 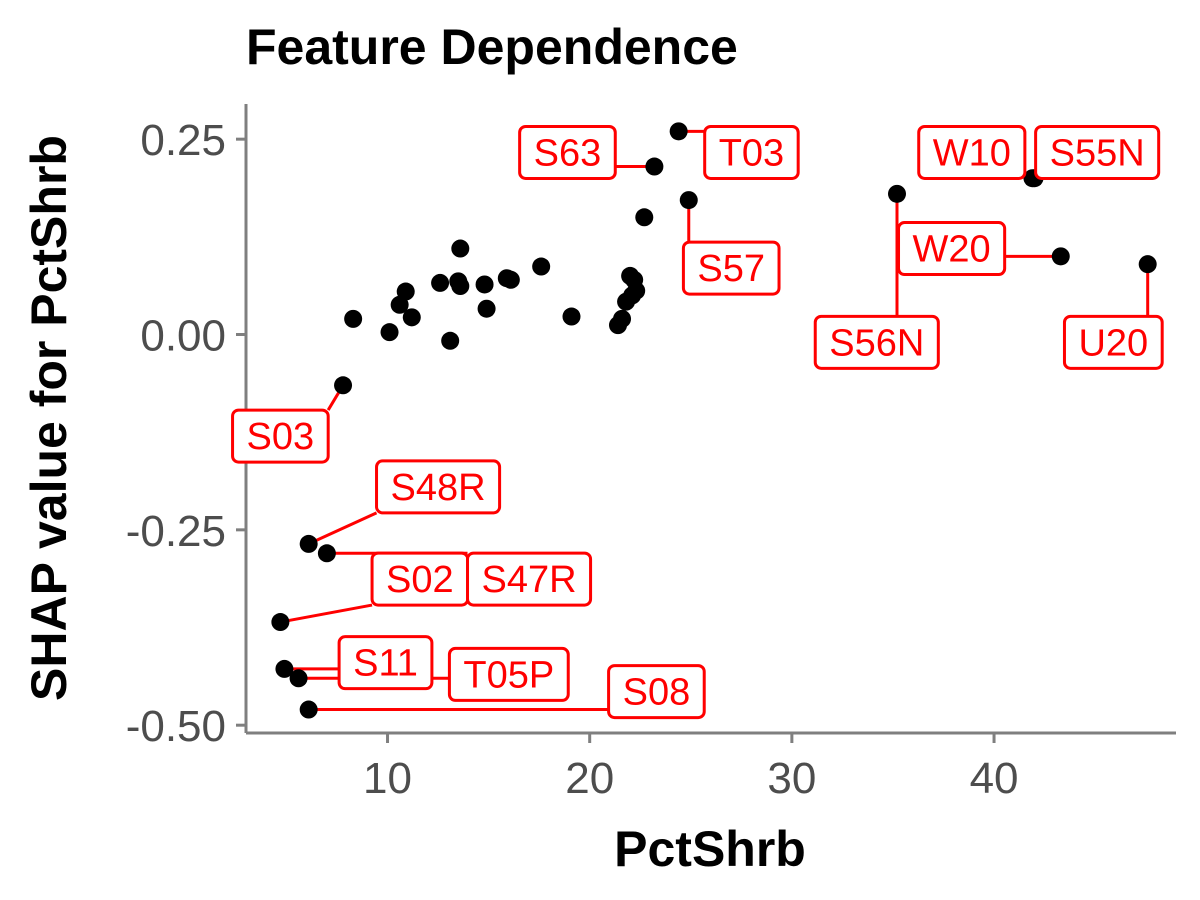 What do you see at coordinates (387, 778) in the screenshot?
I see `x-tick-label: 10` at bounding box center [387, 778].